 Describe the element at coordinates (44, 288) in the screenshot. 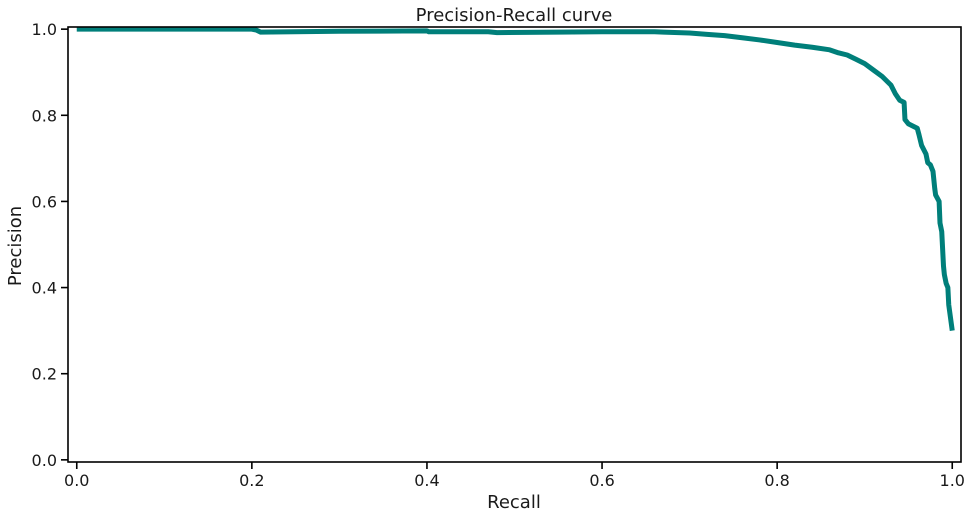

I see `y-tick-label: 0.4` at that location.